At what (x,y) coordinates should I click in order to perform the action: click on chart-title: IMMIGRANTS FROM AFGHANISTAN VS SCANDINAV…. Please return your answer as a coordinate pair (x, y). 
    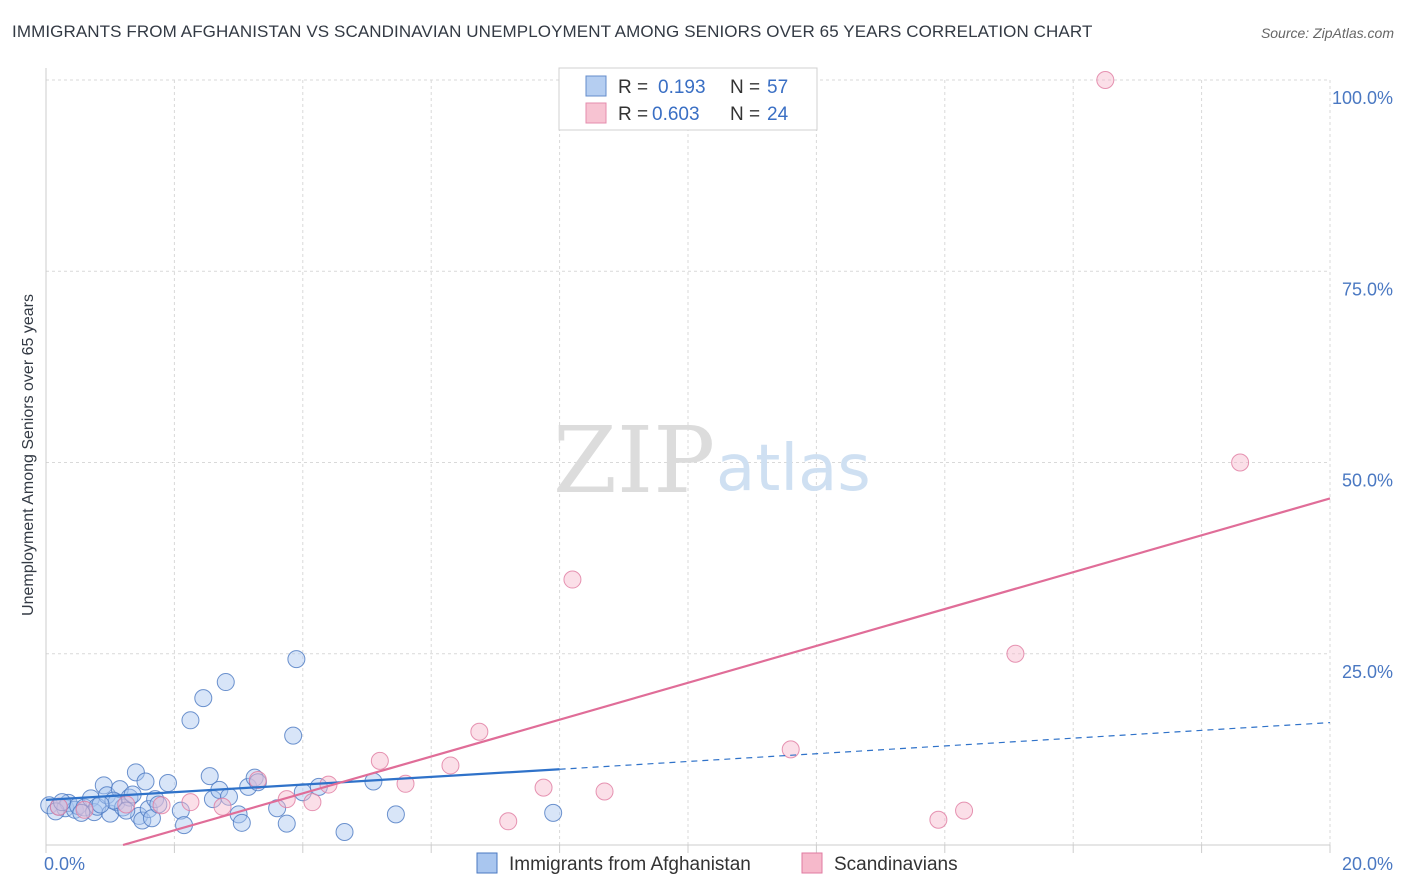
    Looking at the image, I should click on (552, 31).